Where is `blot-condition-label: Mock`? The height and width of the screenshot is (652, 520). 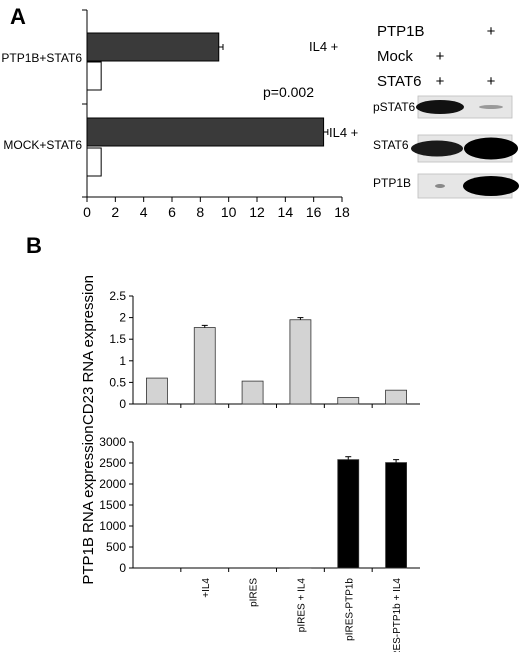 blot-condition-label: Mock is located at coordinates (395, 56).